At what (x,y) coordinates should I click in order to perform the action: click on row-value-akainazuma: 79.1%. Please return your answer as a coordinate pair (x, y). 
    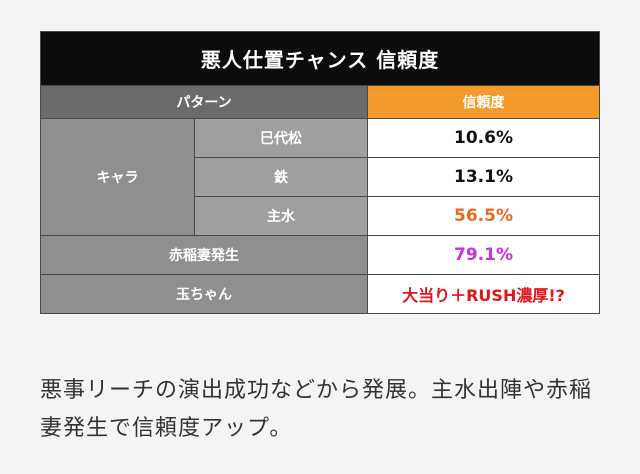
    Looking at the image, I should click on (483, 255).